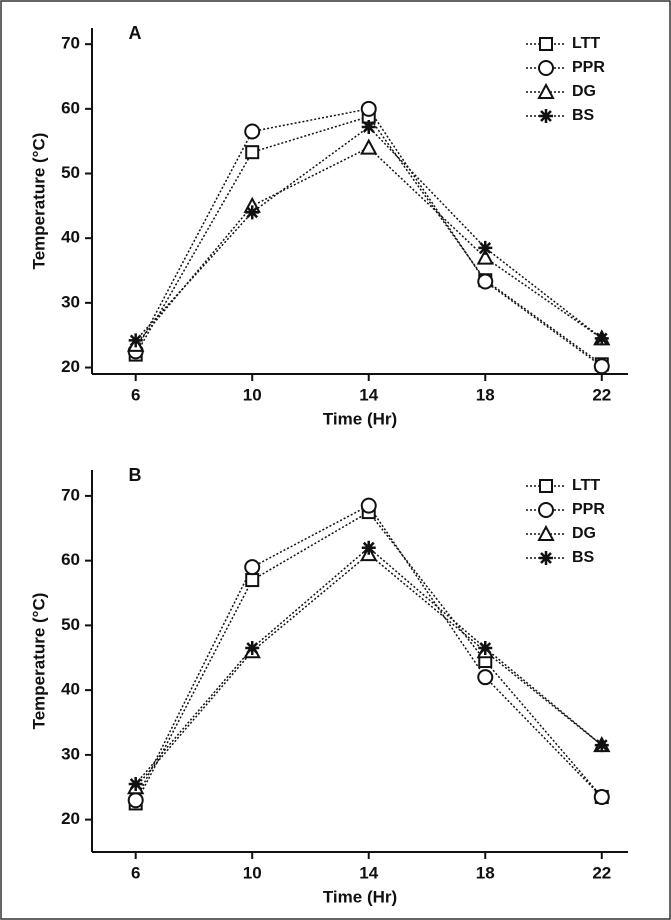 The image size is (671, 920). Describe the element at coordinates (135, 475) in the screenshot. I see `panel-label: B` at that location.